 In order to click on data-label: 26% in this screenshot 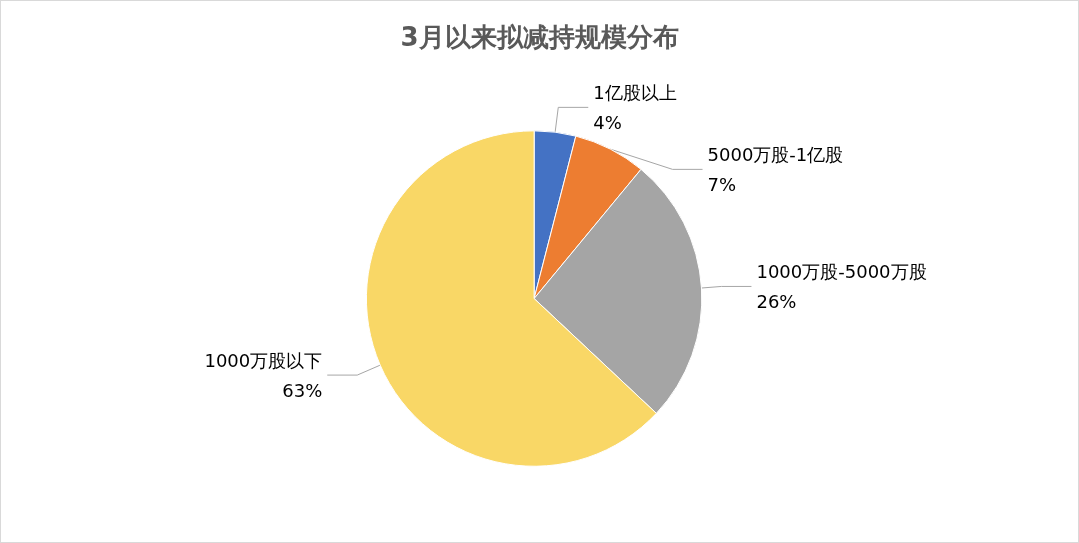, I will do `click(776, 301)`.